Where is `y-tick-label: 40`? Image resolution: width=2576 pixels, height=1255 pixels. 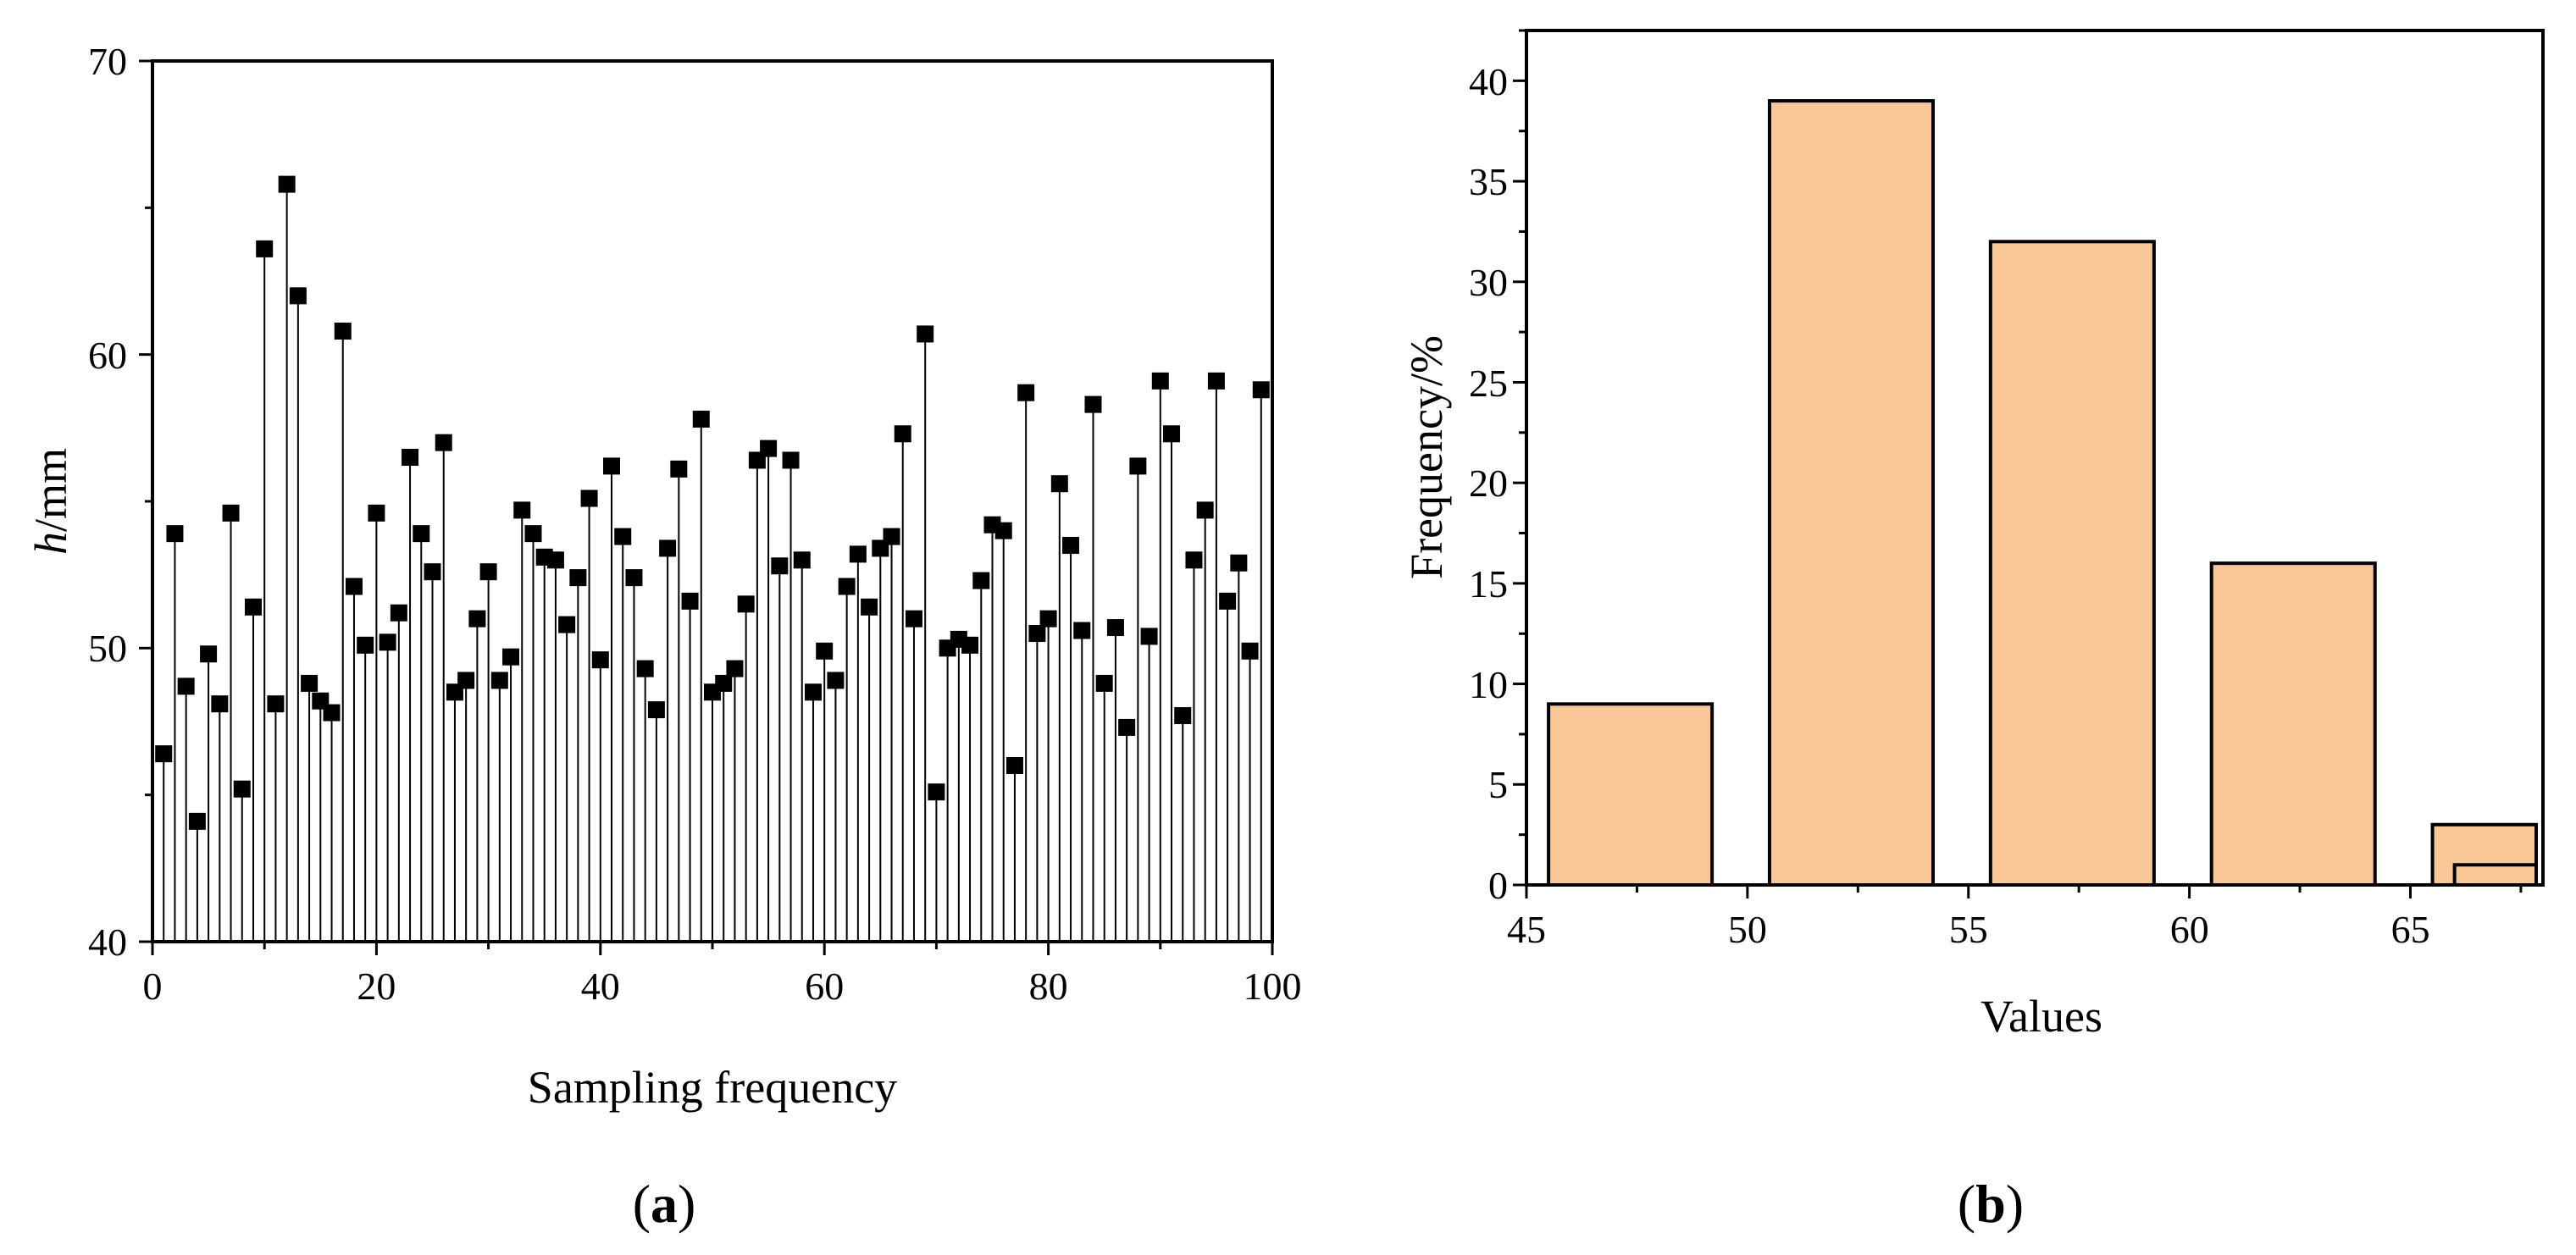 y-tick-label: 40 is located at coordinates (1488, 82).